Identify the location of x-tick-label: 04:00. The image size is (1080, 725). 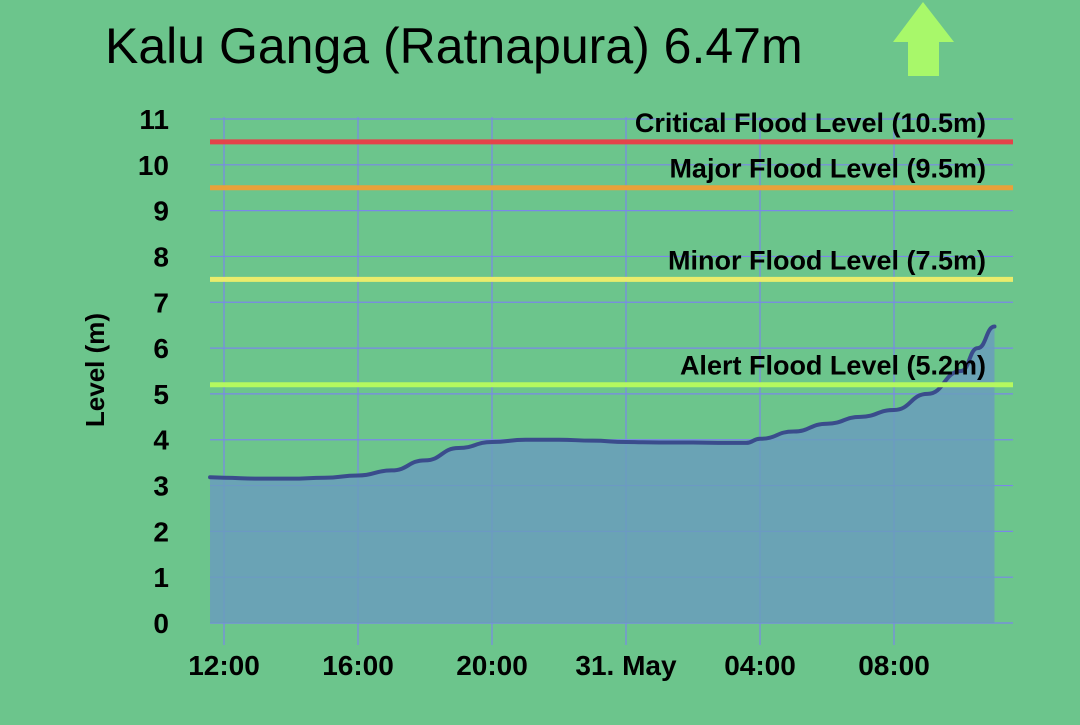
(760, 665).